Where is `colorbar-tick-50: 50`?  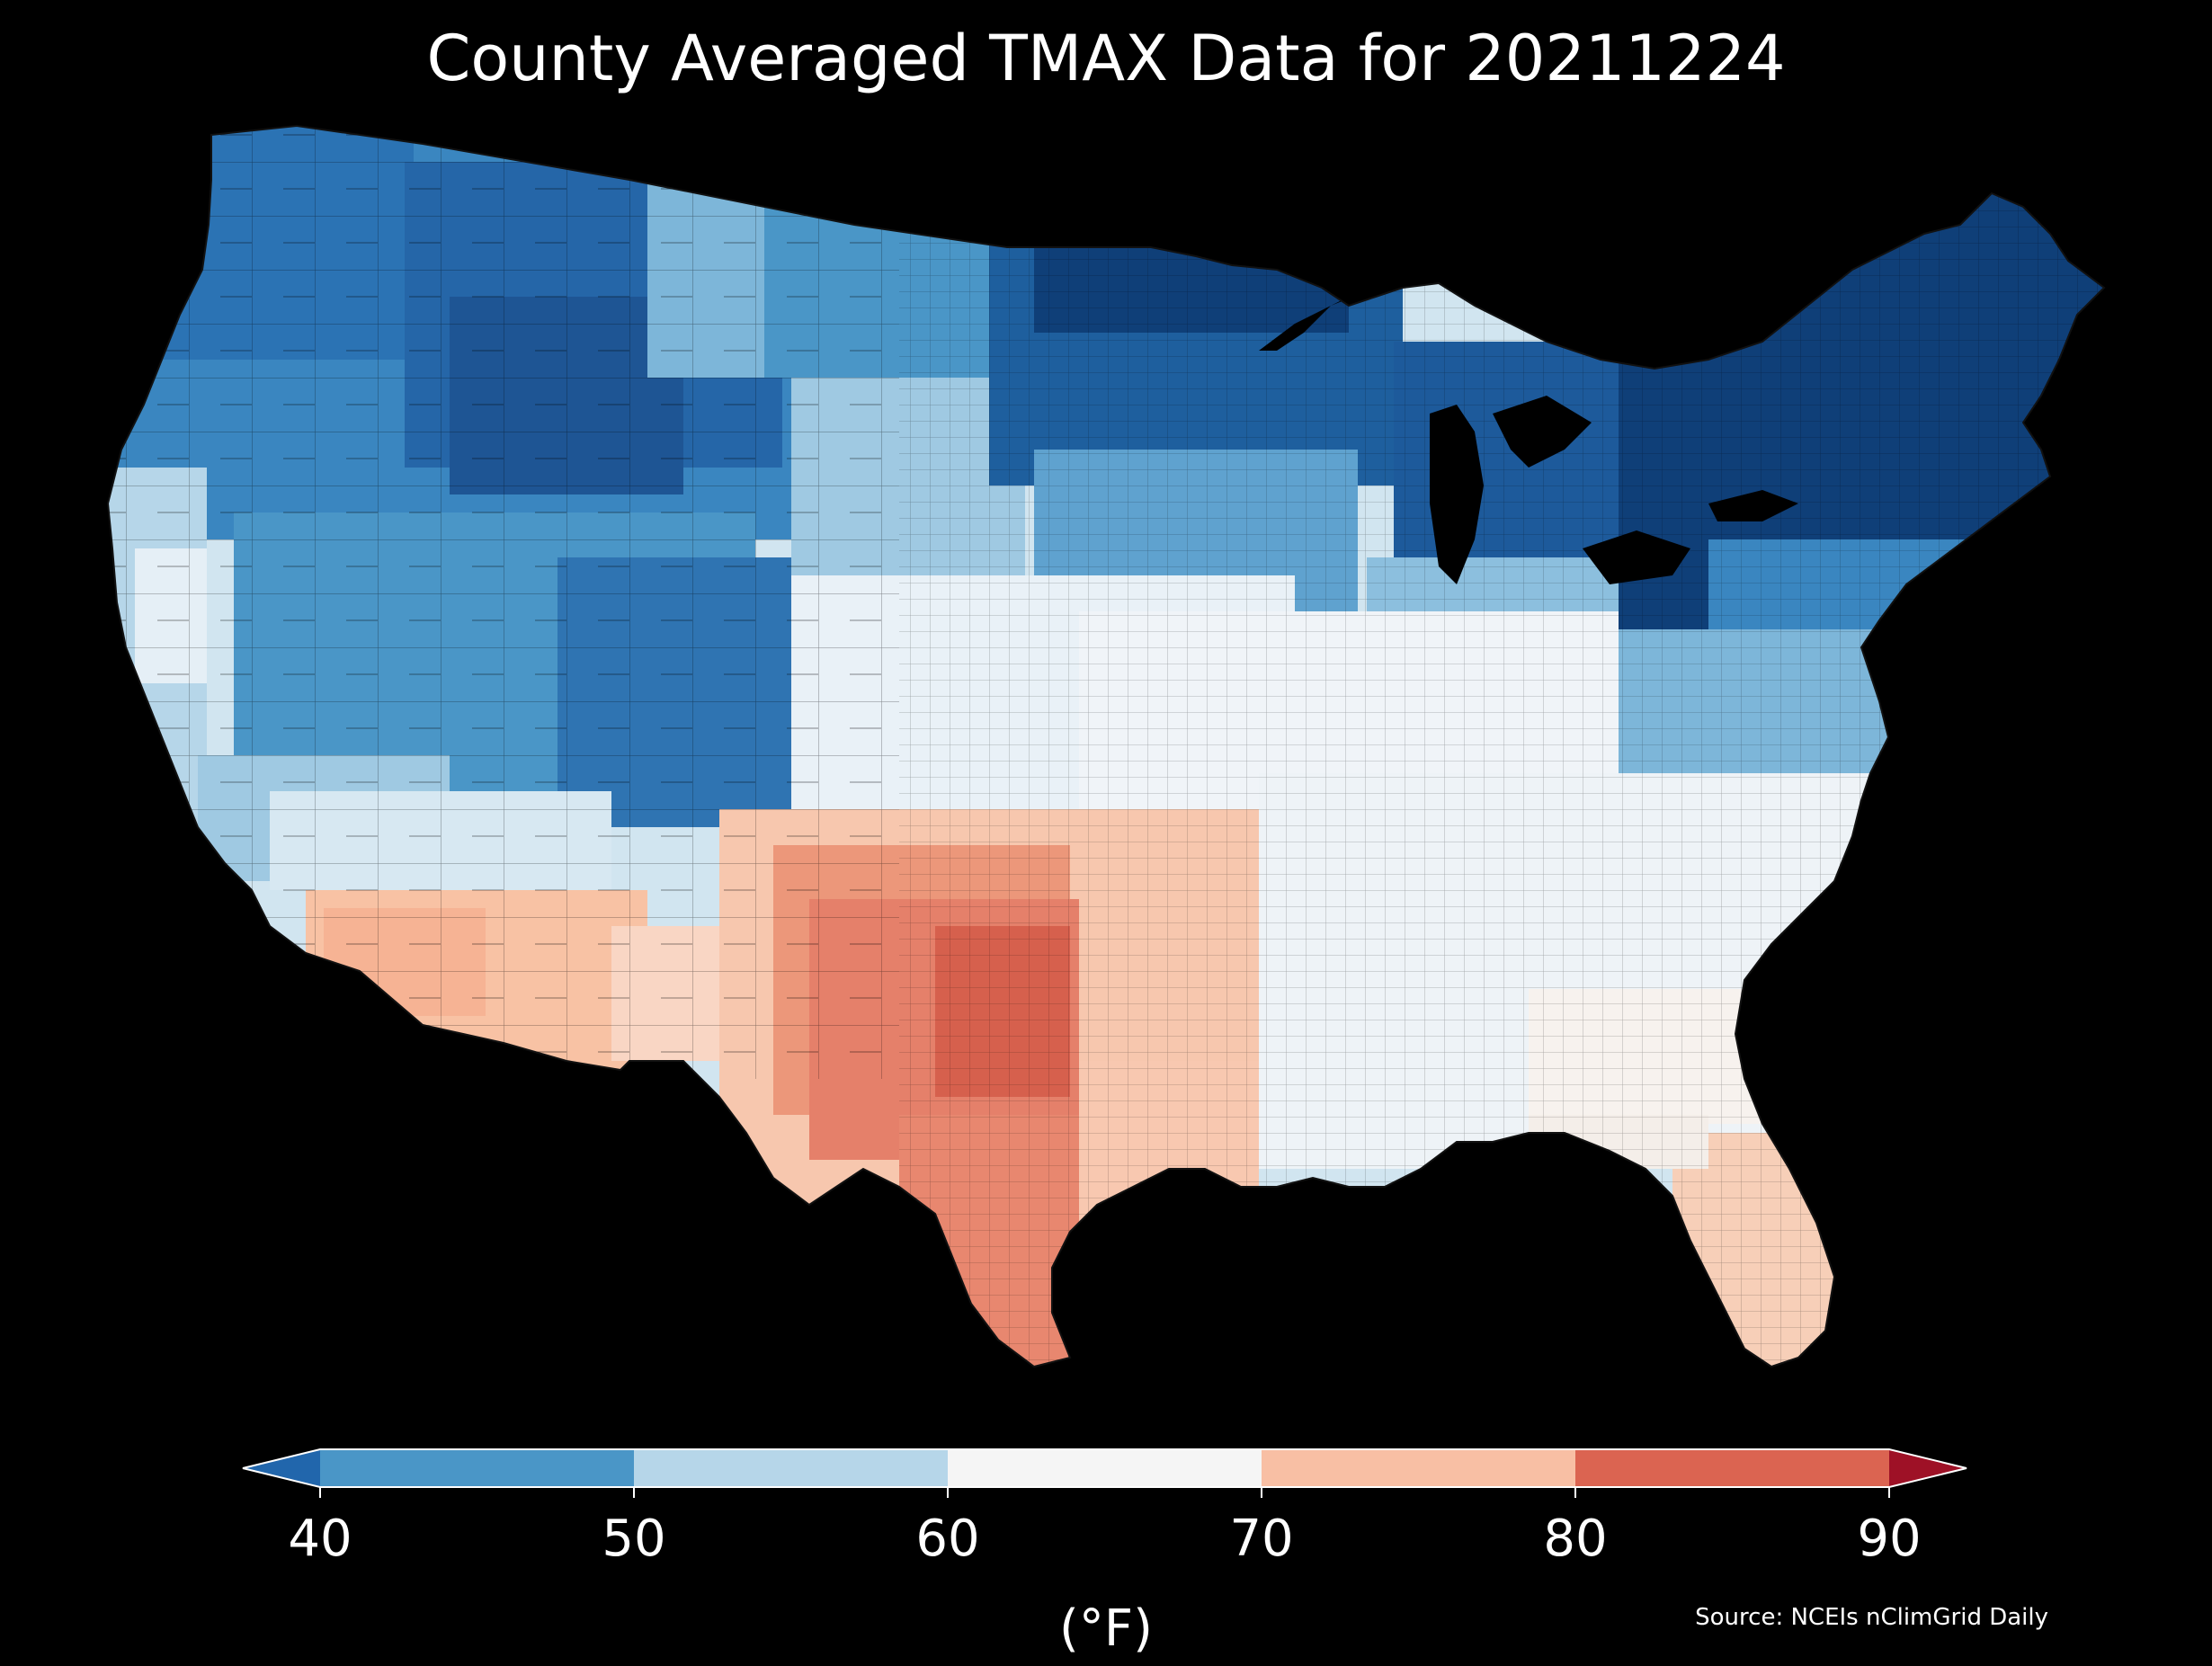
colorbar-tick-50: 50 is located at coordinates (634, 1539).